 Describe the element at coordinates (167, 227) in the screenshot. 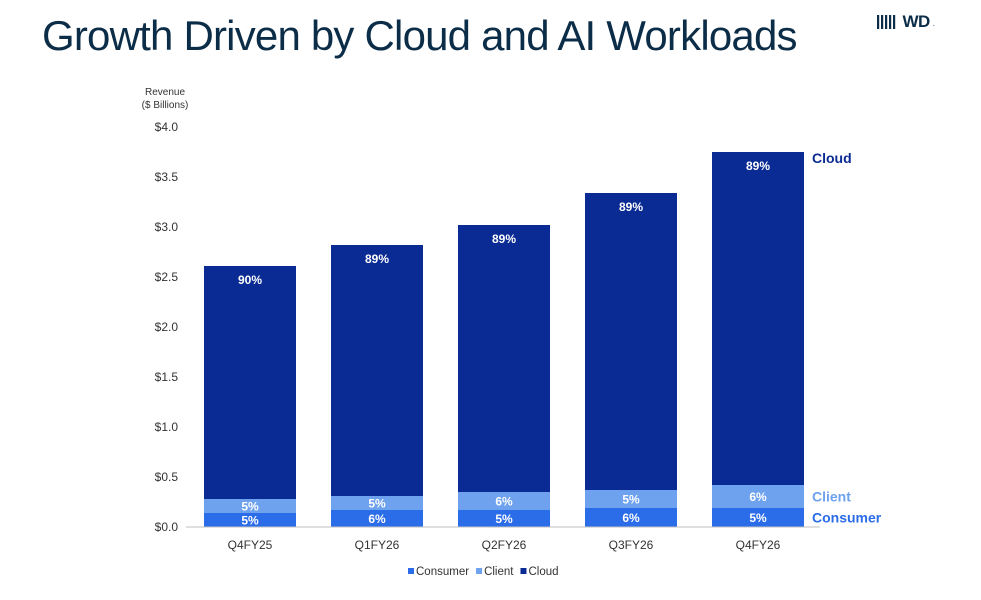

I see `y-tick-label: $3.0` at that location.